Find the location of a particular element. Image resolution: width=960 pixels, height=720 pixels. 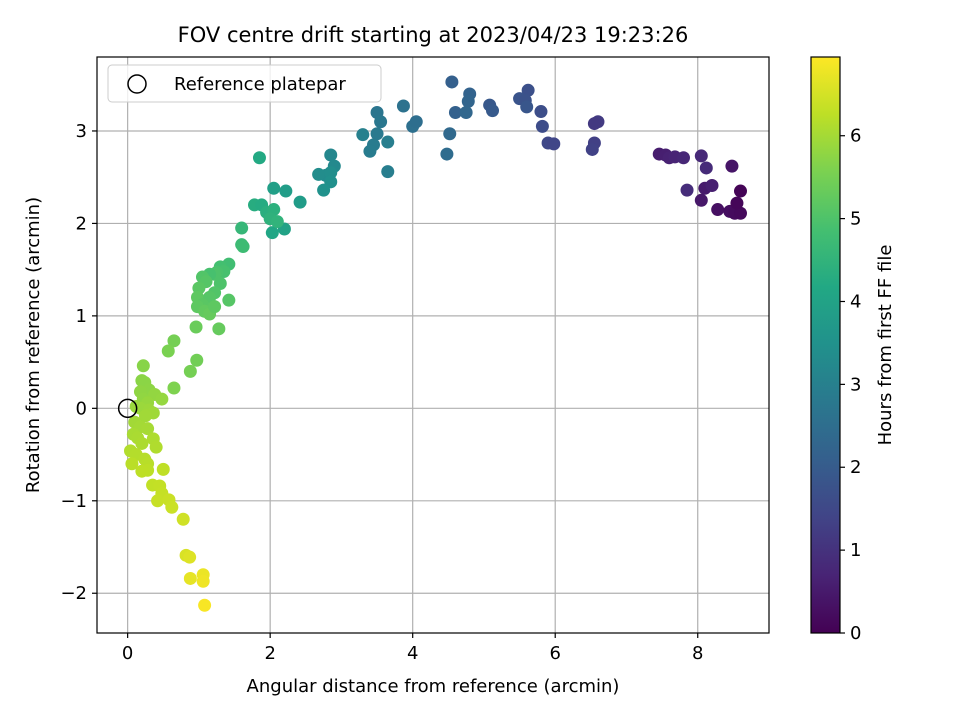

legend-marker-icon is located at coordinates (137, 84).